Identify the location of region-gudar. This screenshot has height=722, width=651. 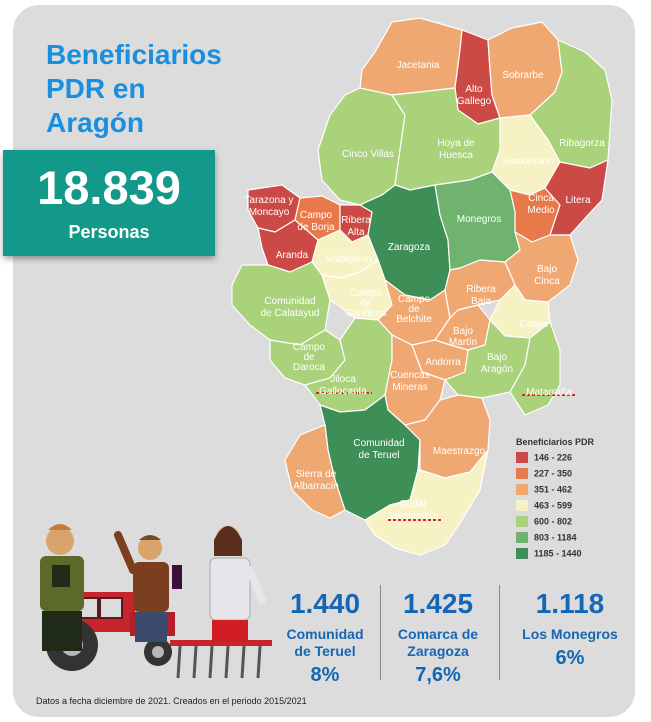
(426, 502).